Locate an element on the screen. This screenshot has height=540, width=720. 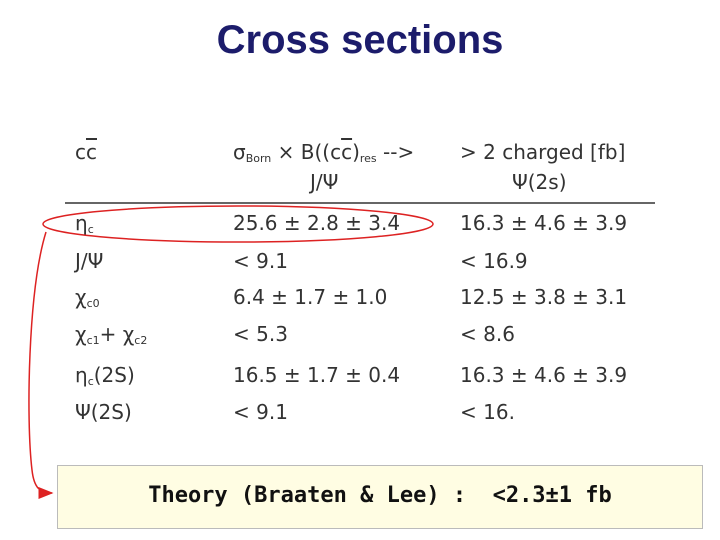
text-segment: ) is located at coordinates (356, 152).